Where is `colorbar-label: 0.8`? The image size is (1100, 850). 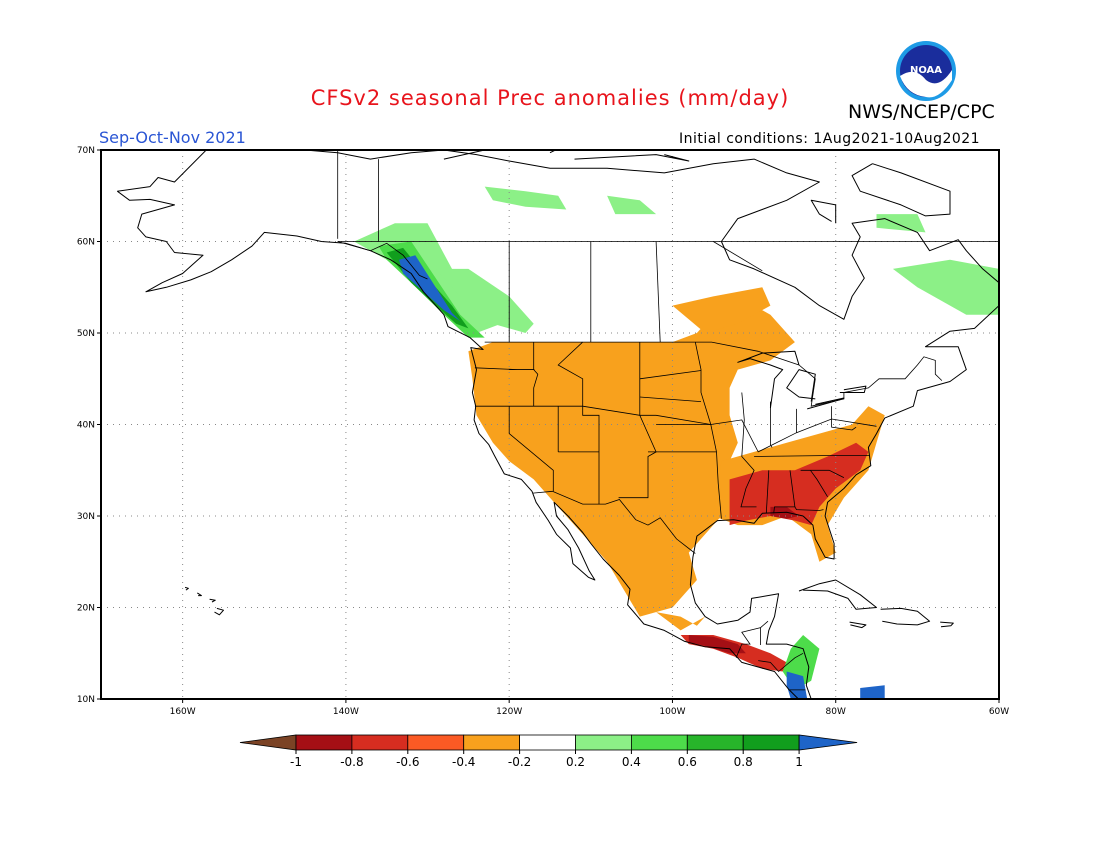
colorbar-label: 0.8 is located at coordinates (743, 762).